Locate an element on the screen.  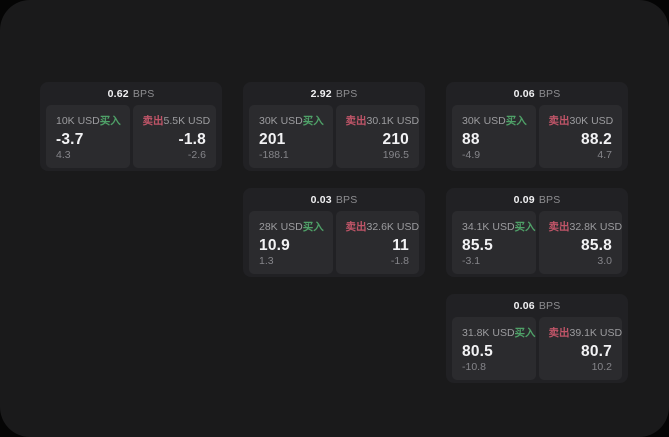
sell-panel: 卖出 5.5K USD -1.8 -2.6 is located at coordinates (174, 136).